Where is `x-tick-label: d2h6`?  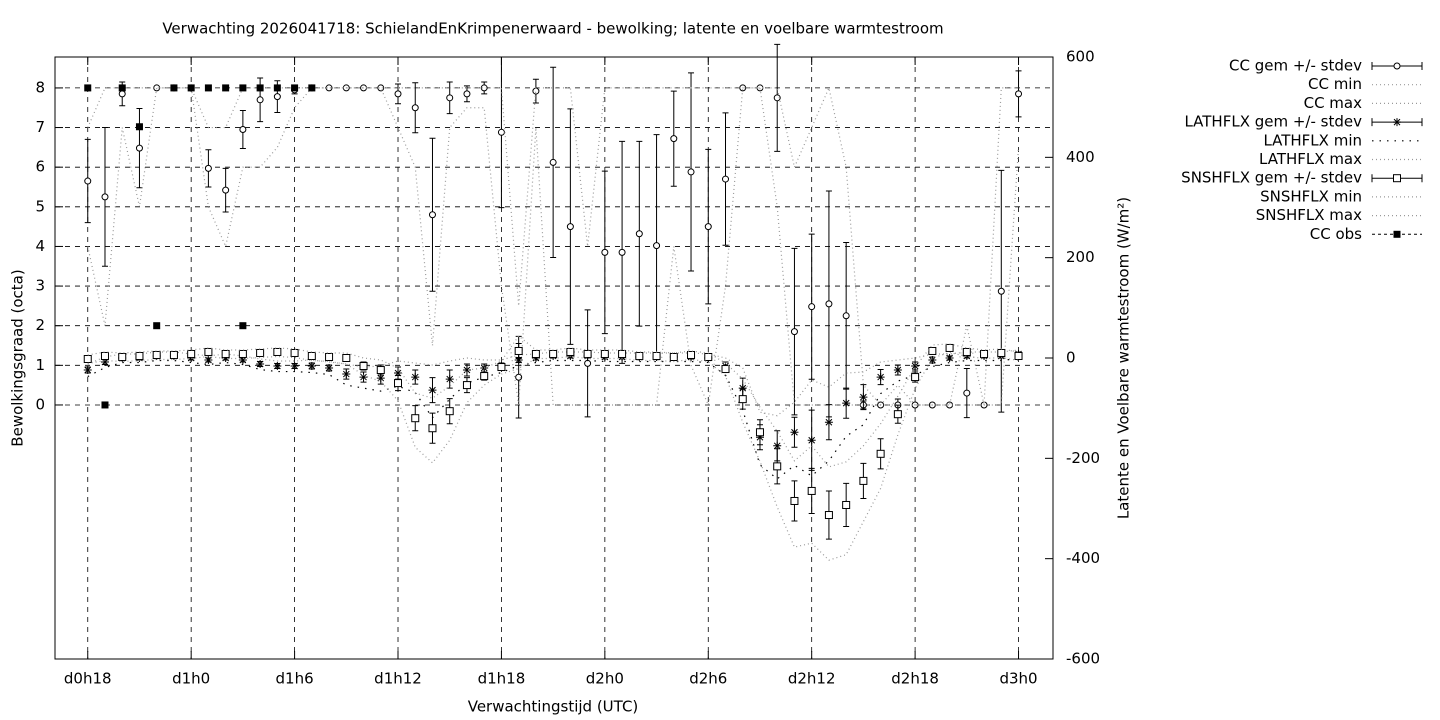 x-tick-label: d2h6 is located at coordinates (708, 679).